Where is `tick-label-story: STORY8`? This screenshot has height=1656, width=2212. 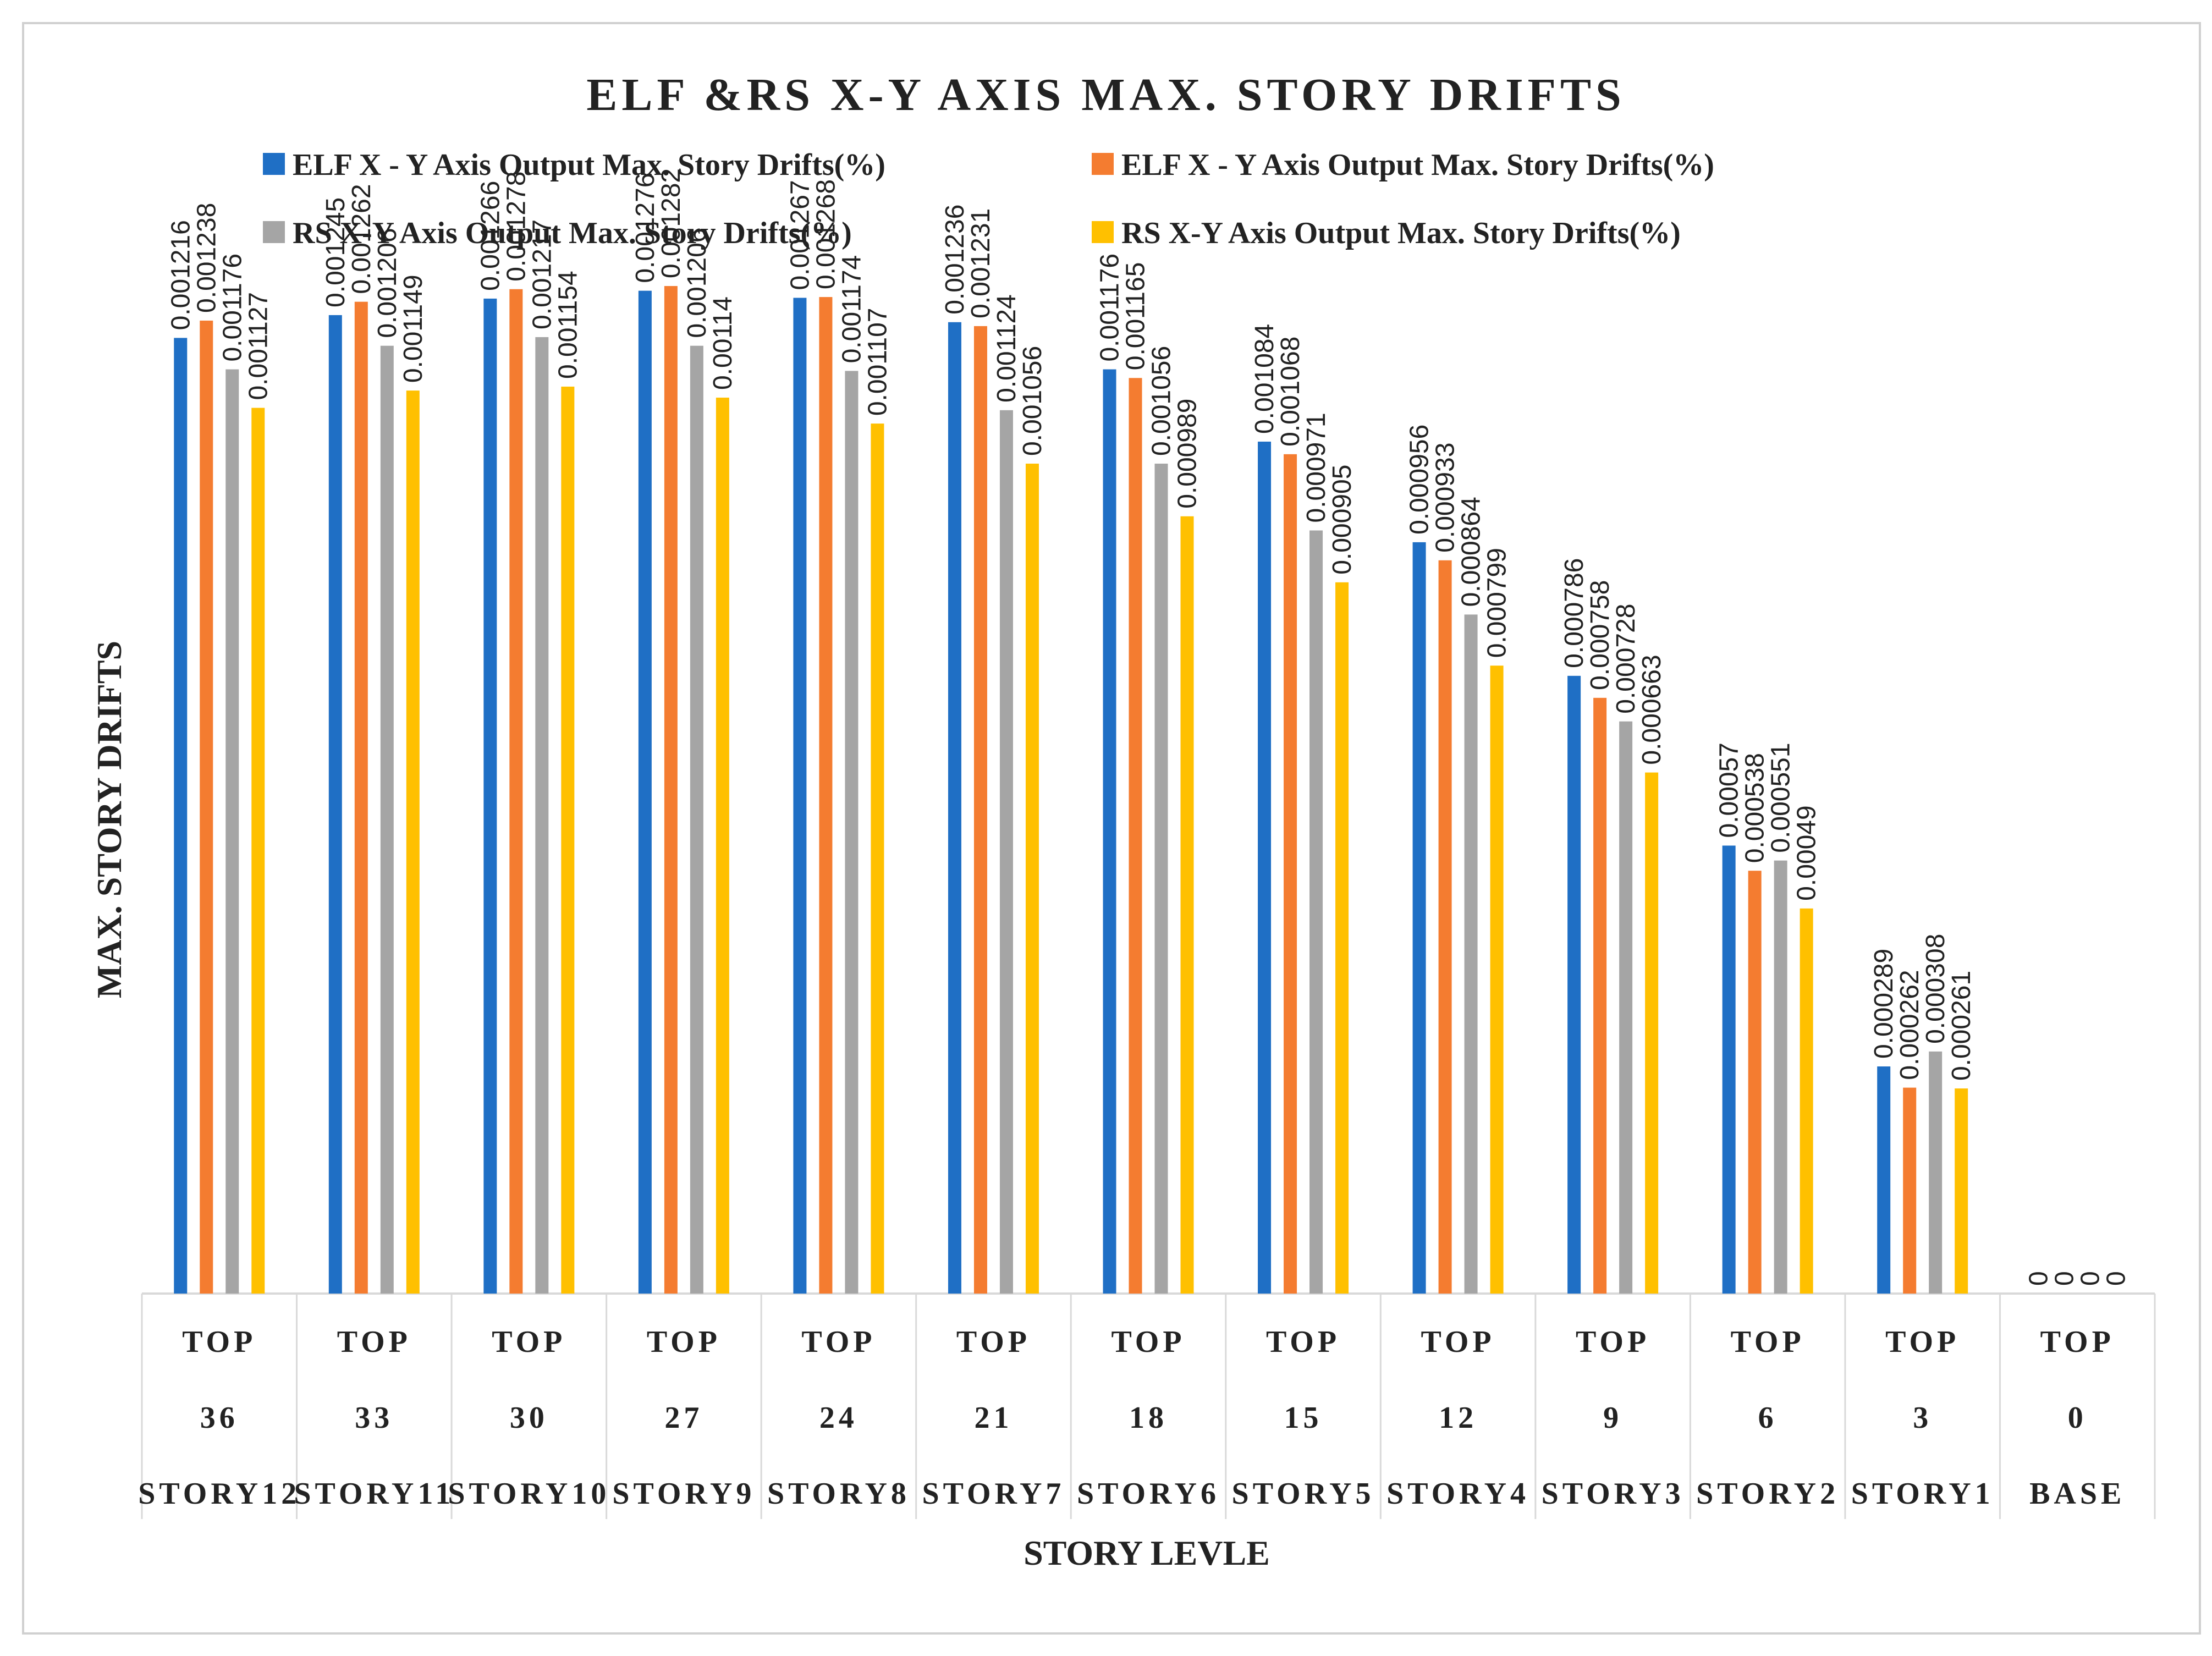 tick-label-story: STORY8 is located at coordinates (839, 1494).